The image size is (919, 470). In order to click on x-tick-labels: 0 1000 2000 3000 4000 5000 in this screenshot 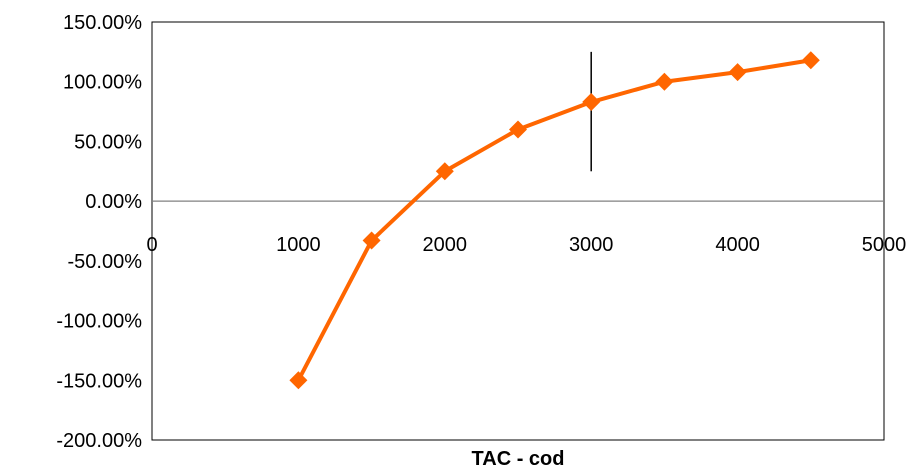, I will do `click(526, 245)`.